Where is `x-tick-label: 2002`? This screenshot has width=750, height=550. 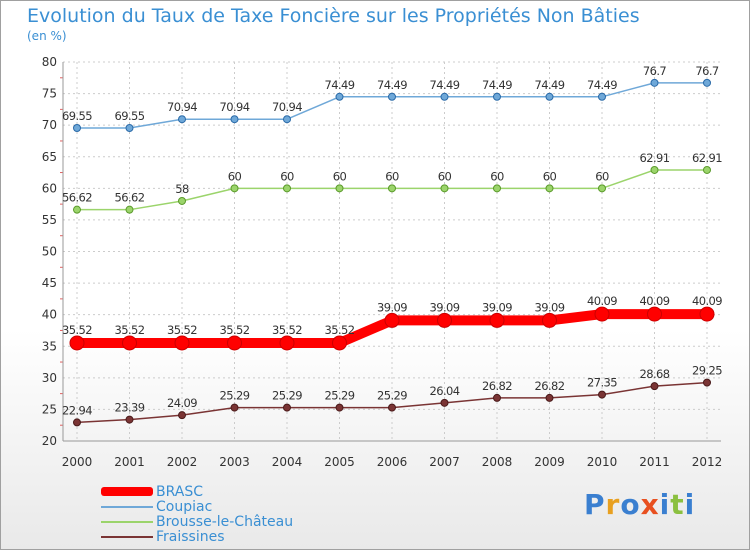 x-tick-label: 2002 is located at coordinates (182, 462).